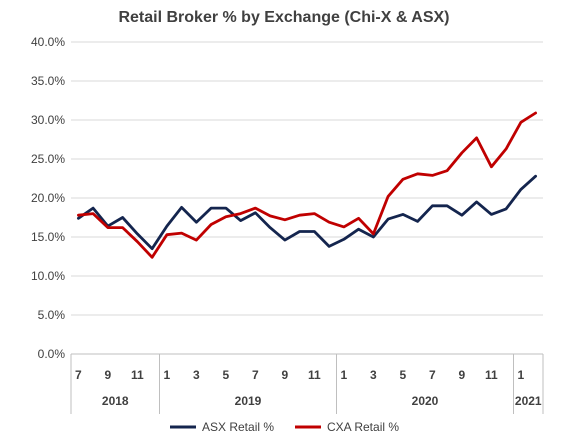 This screenshot has width=569, height=446. Describe the element at coordinates (115, 401) in the screenshot. I see `x-year-label: 2018` at that location.